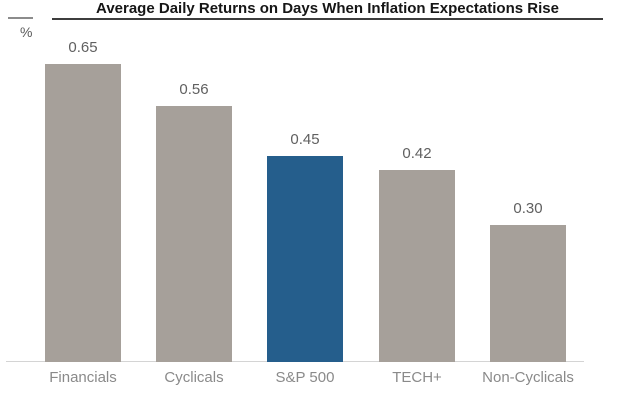  What do you see at coordinates (305, 377) in the screenshot?
I see `x-axis-label-sp500: S&P 500` at bounding box center [305, 377].